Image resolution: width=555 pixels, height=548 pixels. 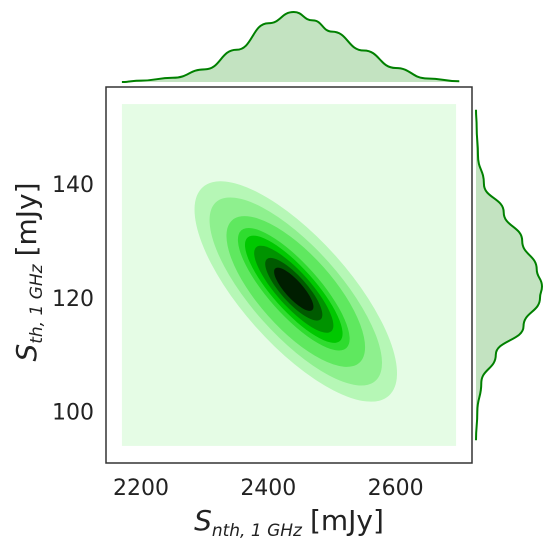 I want to click on x-marginal-line, so click(x=290, y=46).